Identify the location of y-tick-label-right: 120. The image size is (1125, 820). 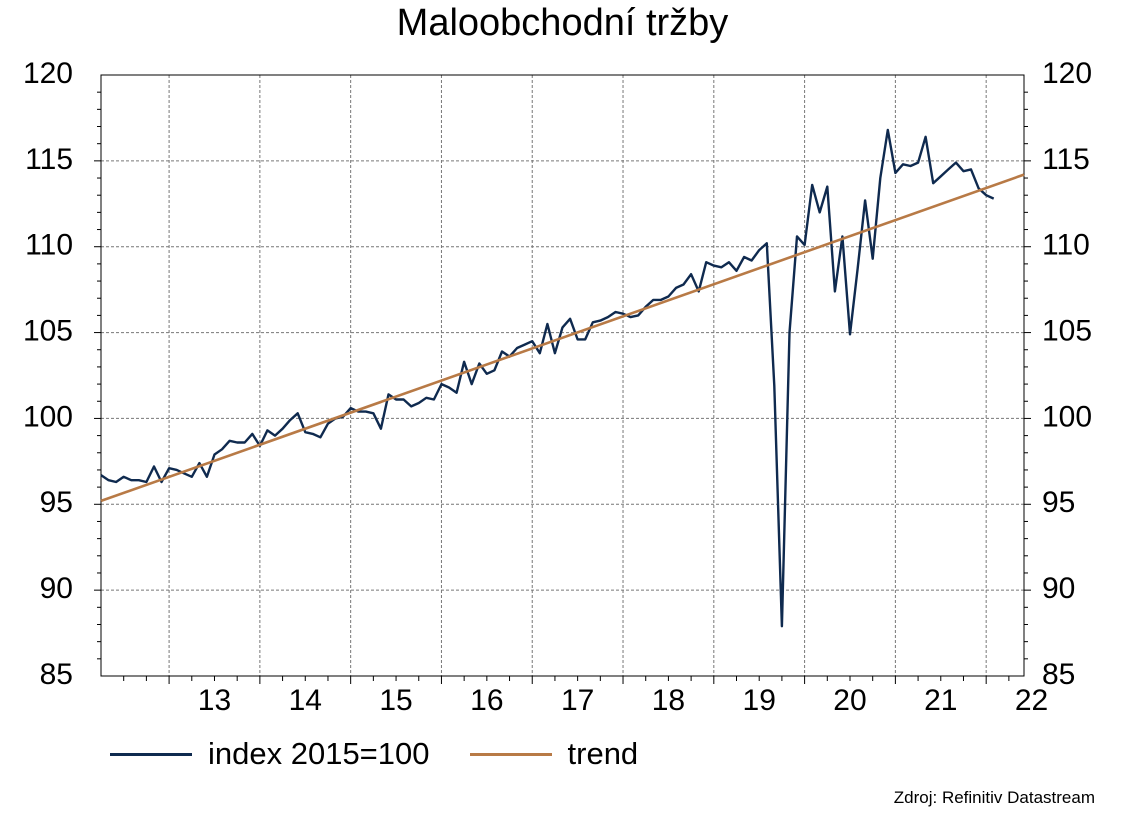
(1067, 73).